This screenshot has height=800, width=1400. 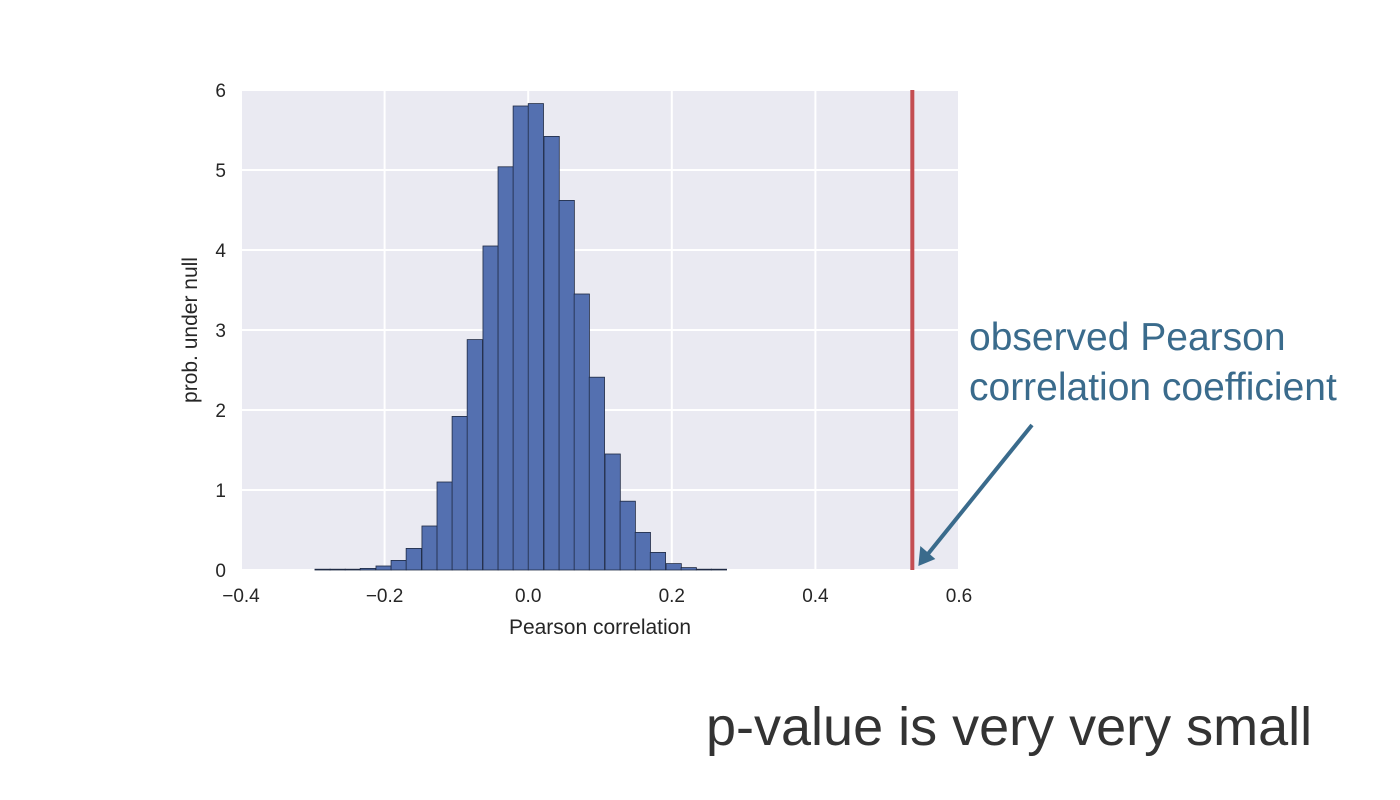 What do you see at coordinates (528, 596) in the screenshot?
I see `x-tick-label-2: 0.0` at bounding box center [528, 596].